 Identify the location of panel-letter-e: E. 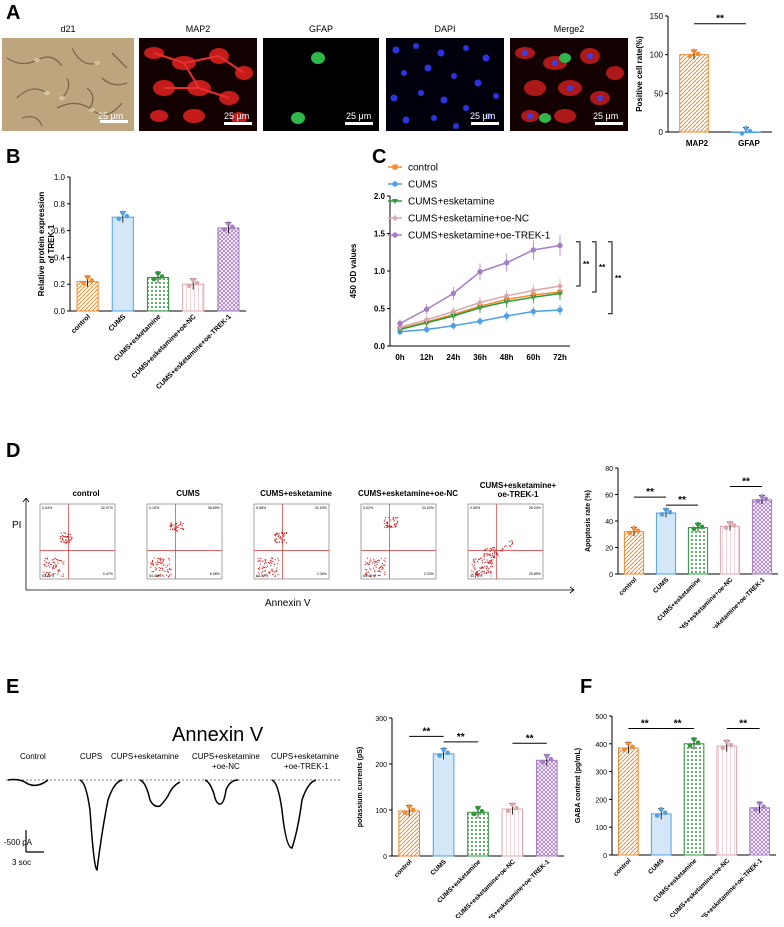
(13, 687).